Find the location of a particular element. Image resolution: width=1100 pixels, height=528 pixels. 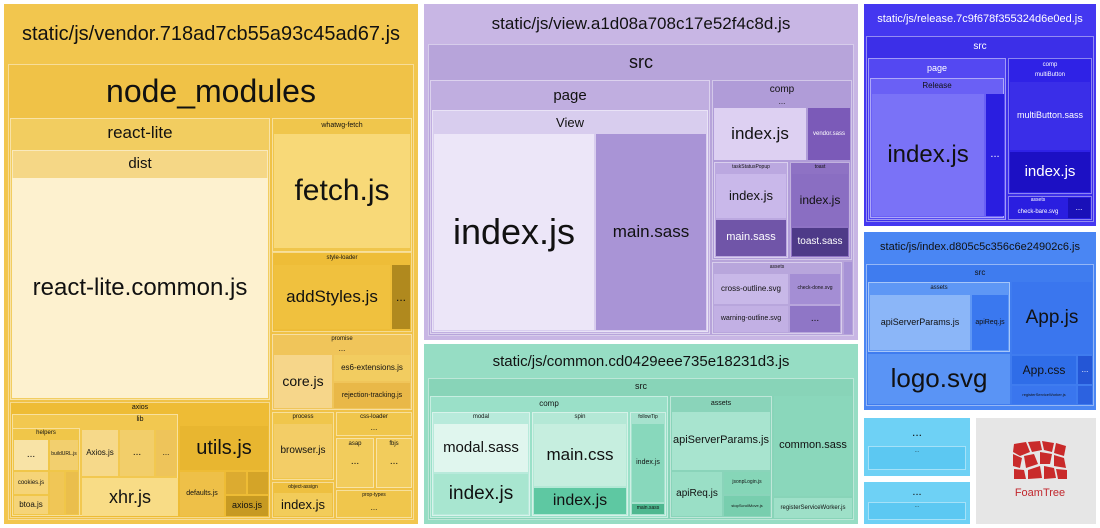

common-src-label: src is located at coordinates (641, 386).